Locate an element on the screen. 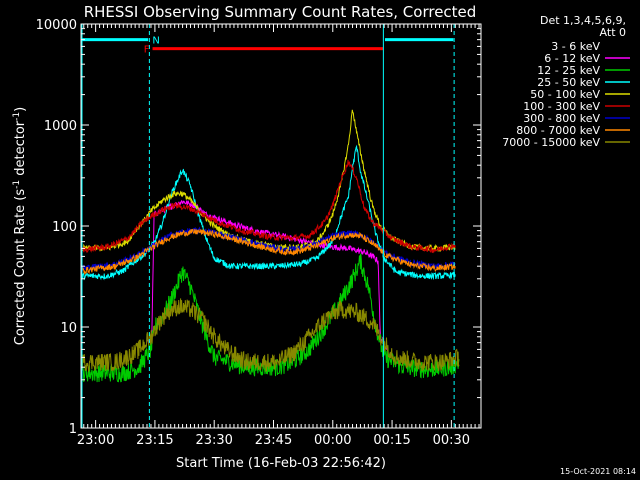 The width and height of the screenshot is (640, 480). x-axis-label: Start Time (16-Feb-03 22:56:42) is located at coordinates (281, 463).